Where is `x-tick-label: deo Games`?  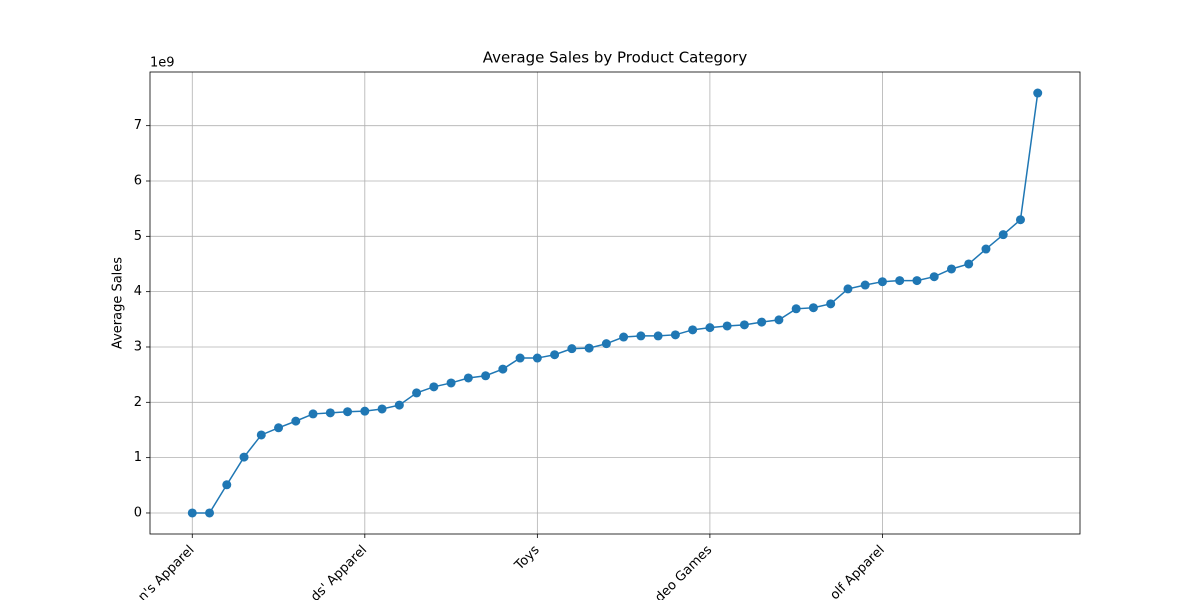
x-tick-label: deo Games is located at coordinates (683, 571).